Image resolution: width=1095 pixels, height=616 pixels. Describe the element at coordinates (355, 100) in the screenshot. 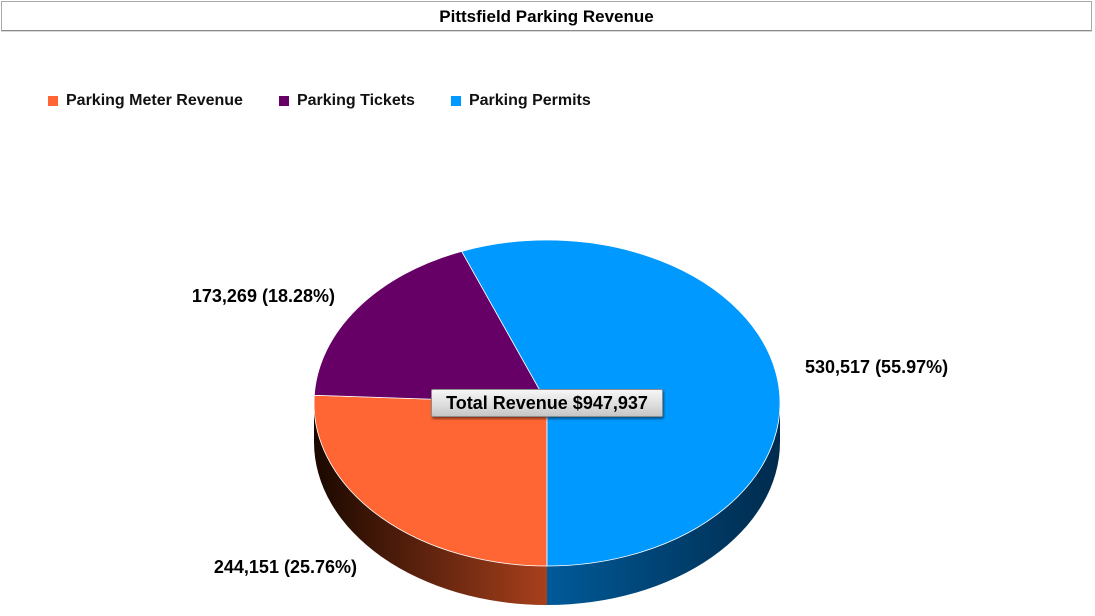

I see `legend-label-parking-tickets: Parking Tickets` at that location.